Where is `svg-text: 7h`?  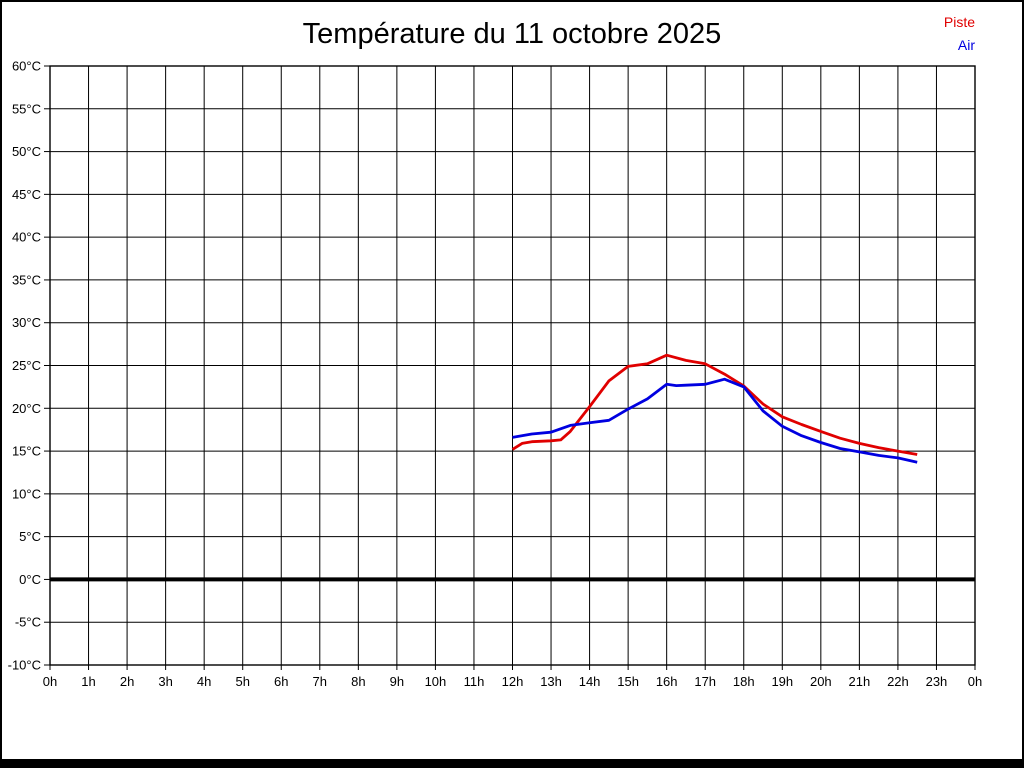
svg-text: 7h is located at coordinates (320, 681).